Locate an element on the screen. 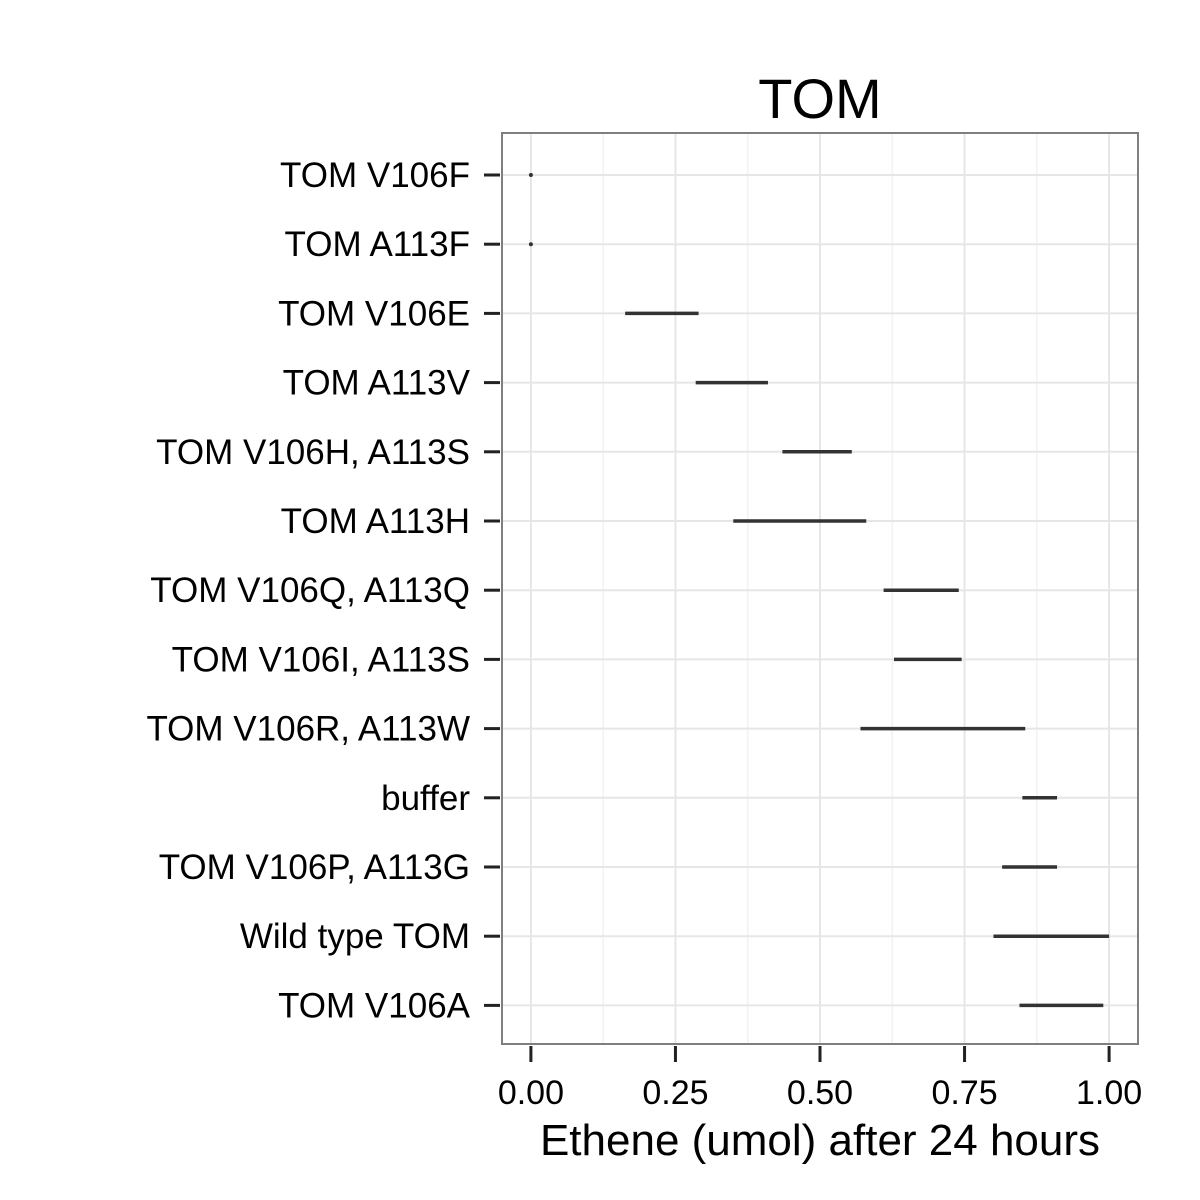 The height and width of the screenshot is (1200, 1200). x-tick-label: 0.50 is located at coordinates (820, 1093).